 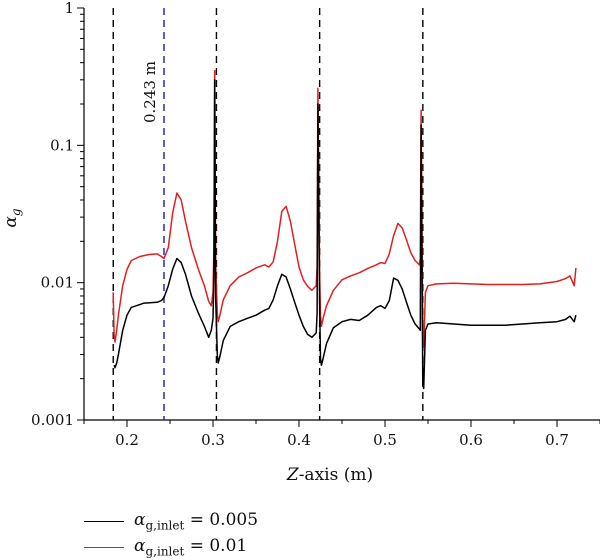 I want to click on y-tick-label: 1, so click(x=69, y=8).